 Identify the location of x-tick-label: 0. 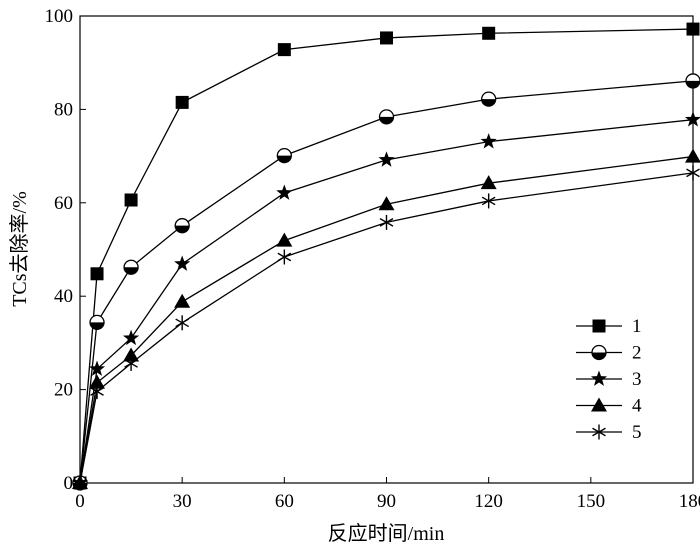
(80, 501).